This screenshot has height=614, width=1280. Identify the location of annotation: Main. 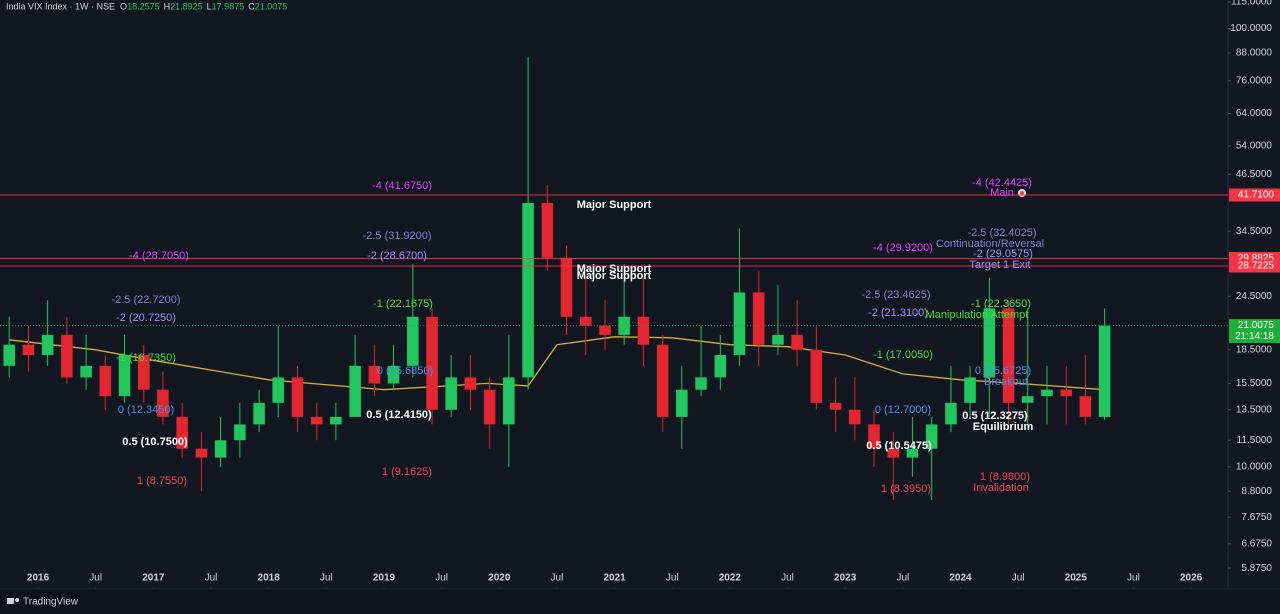
(1002, 193).